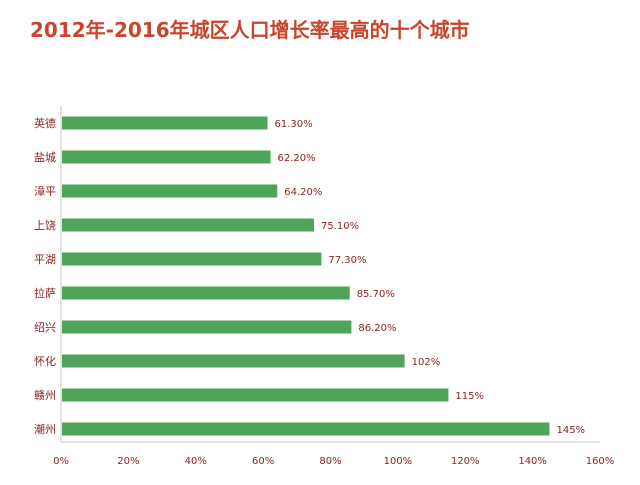  What do you see at coordinates (398, 461) in the screenshot?
I see `x-tick-label: 100%` at bounding box center [398, 461].